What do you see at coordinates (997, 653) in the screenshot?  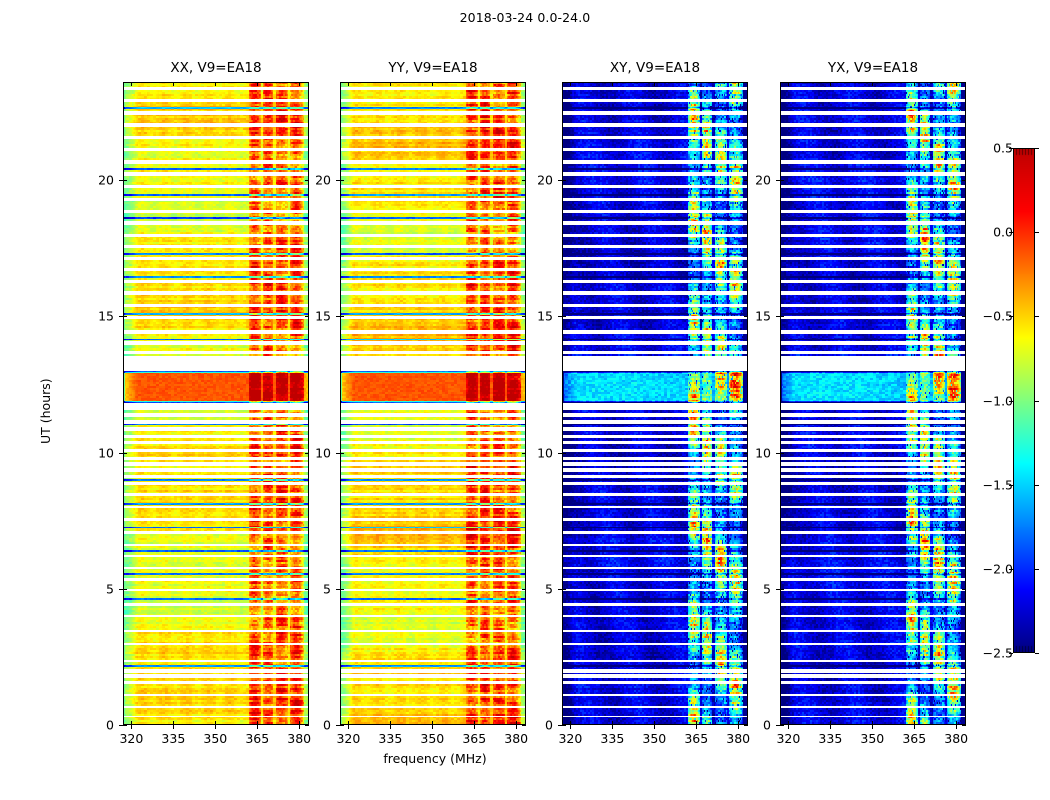 I see `colorbar-tick-label: −2.5` at bounding box center [997, 653].